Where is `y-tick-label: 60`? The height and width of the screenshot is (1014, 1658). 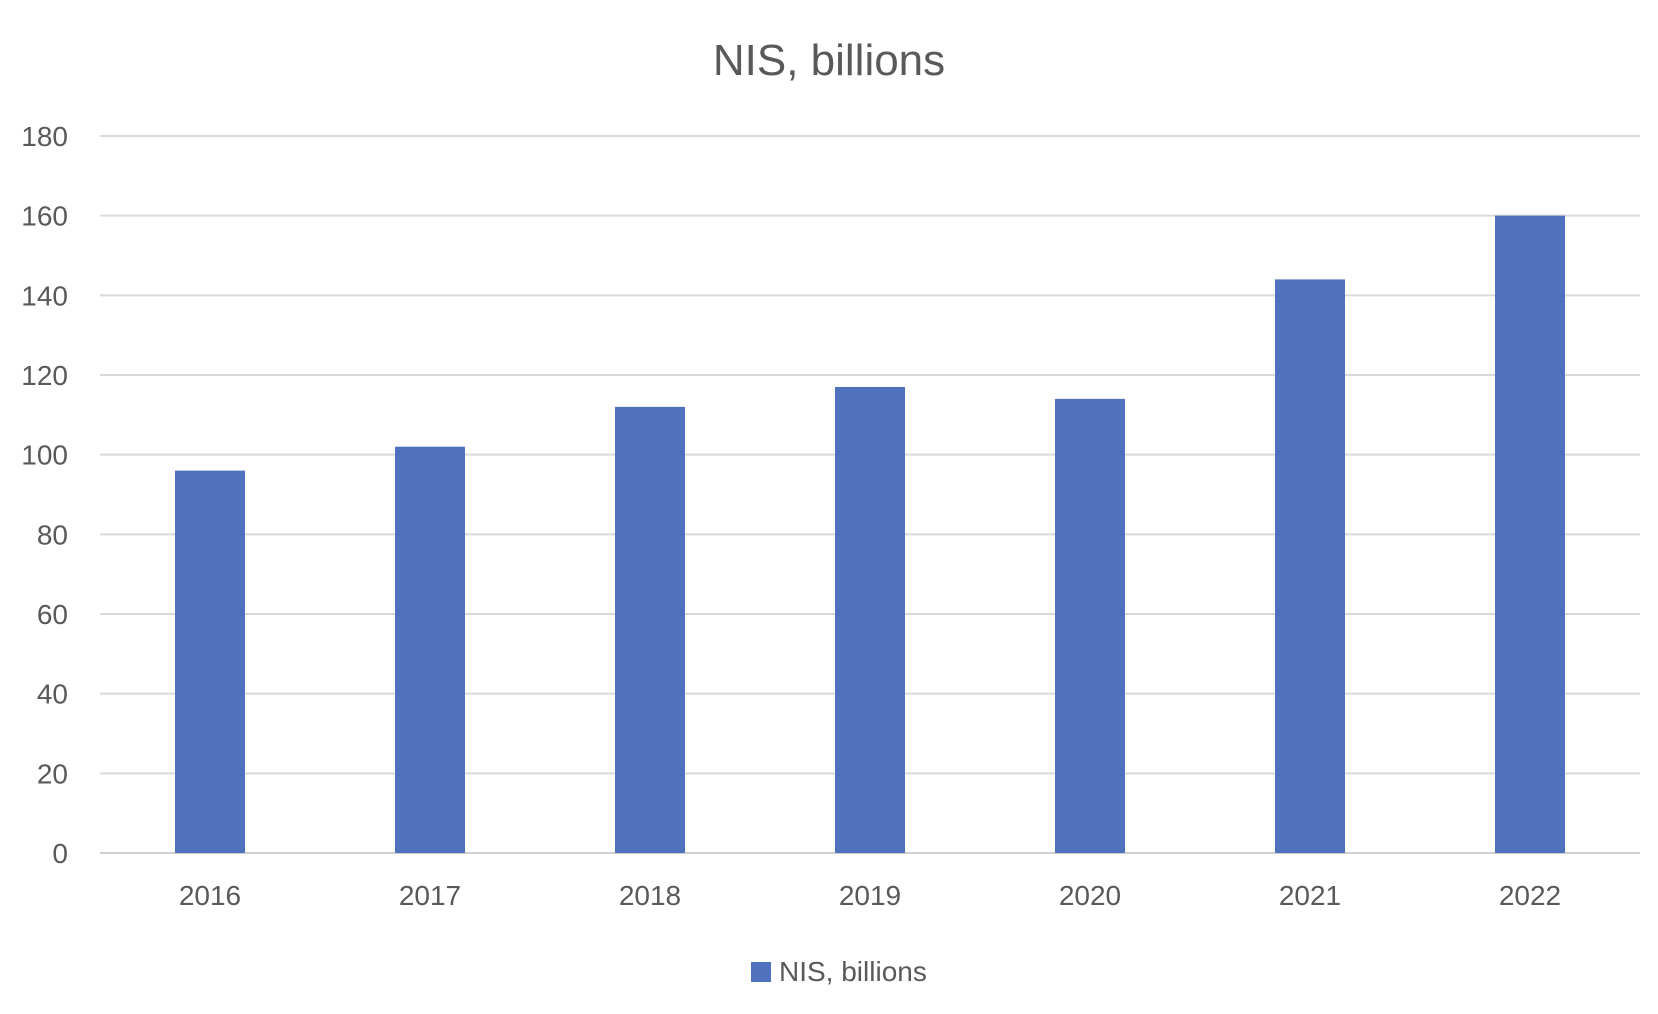
y-tick-label: 60 is located at coordinates (52, 614).